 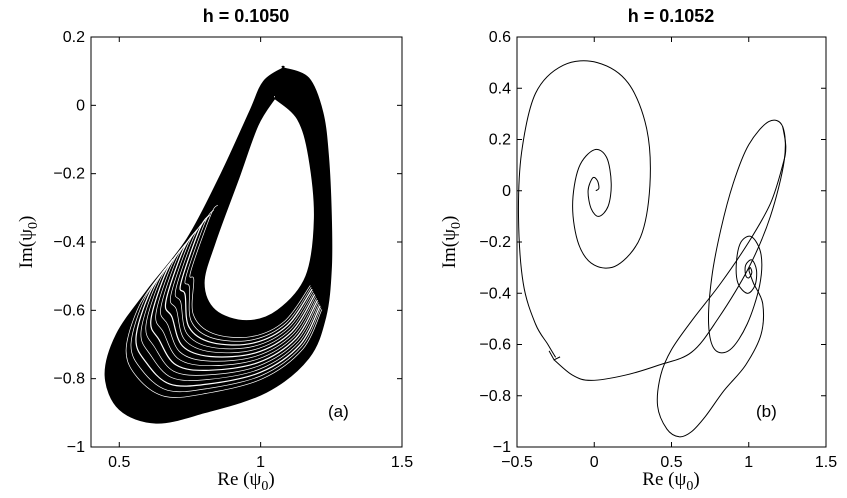 What do you see at coordinates (76, 447) in the screenshot?
I see `chart-a-y-tick-label: −1` at bounding box center [76, 447].